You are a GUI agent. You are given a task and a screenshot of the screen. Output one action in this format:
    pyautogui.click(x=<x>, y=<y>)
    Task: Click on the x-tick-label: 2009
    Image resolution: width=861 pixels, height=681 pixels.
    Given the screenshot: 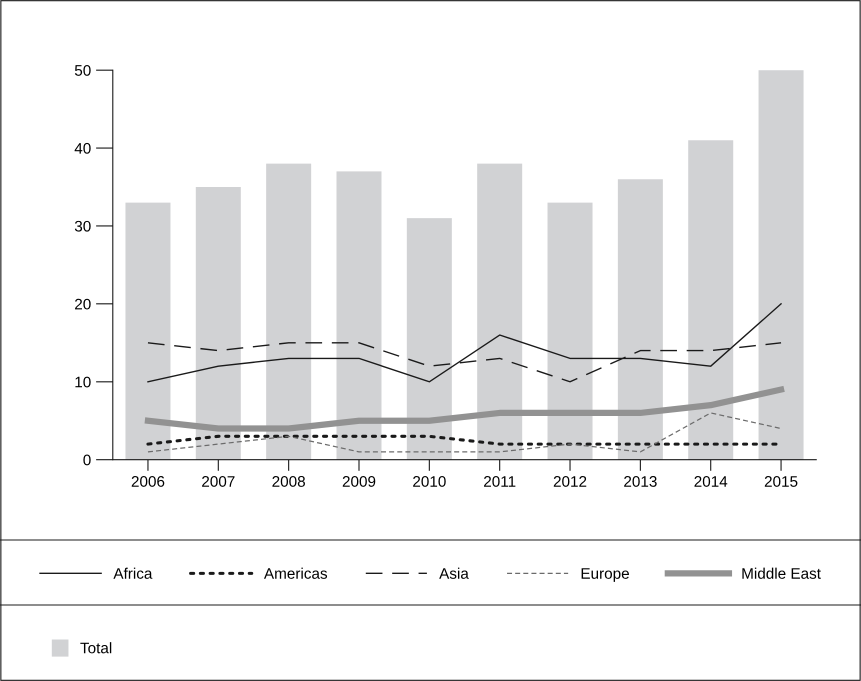 What is the action you would take?
    pyautogui.click(x=359, y=481)
    